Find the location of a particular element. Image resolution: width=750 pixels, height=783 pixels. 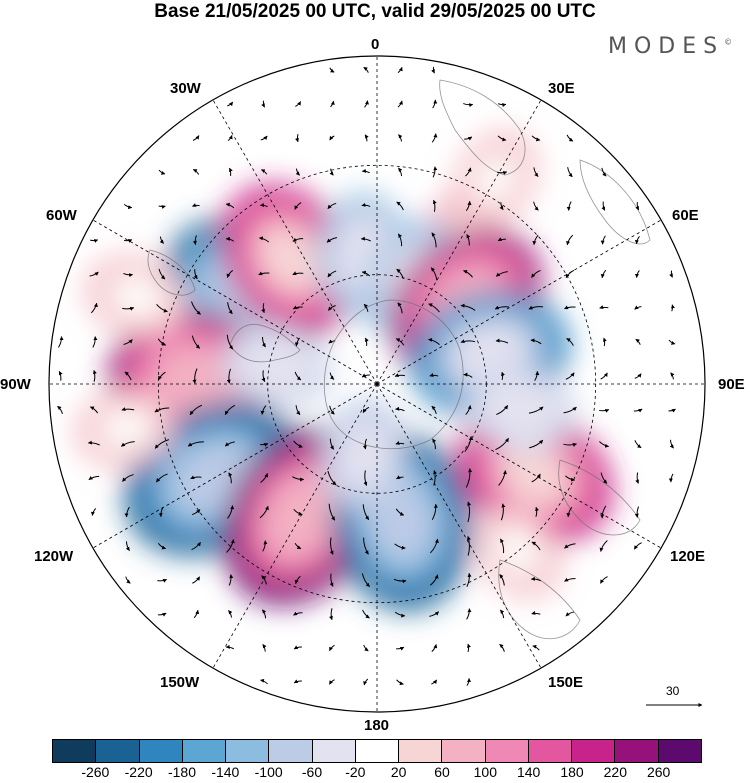

colorbar is located at coordinates (377, 751).